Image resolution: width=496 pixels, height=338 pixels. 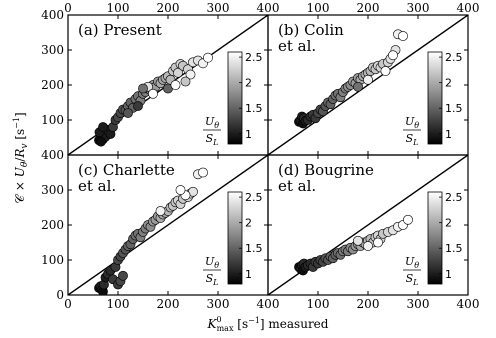 I want to click on panel-b-colorbar-label-num: Uθ, so click(x=412, y=122).